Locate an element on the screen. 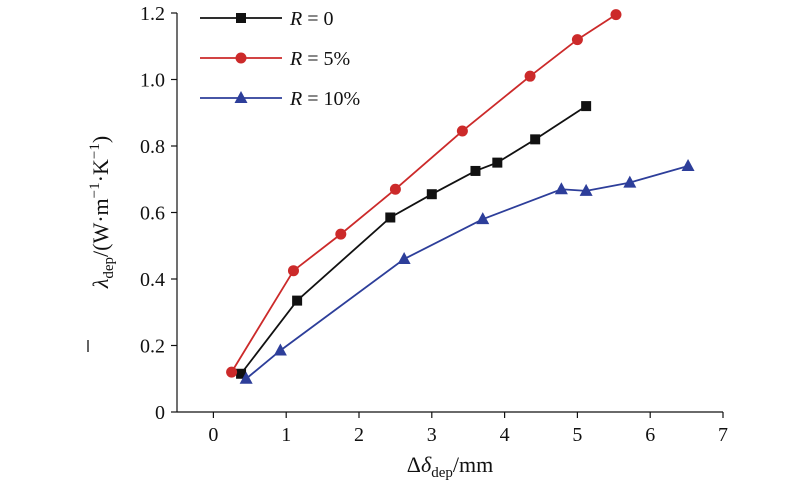  legend: R = 0 R = 5% R = 10% is located at coordinates (280, 59).